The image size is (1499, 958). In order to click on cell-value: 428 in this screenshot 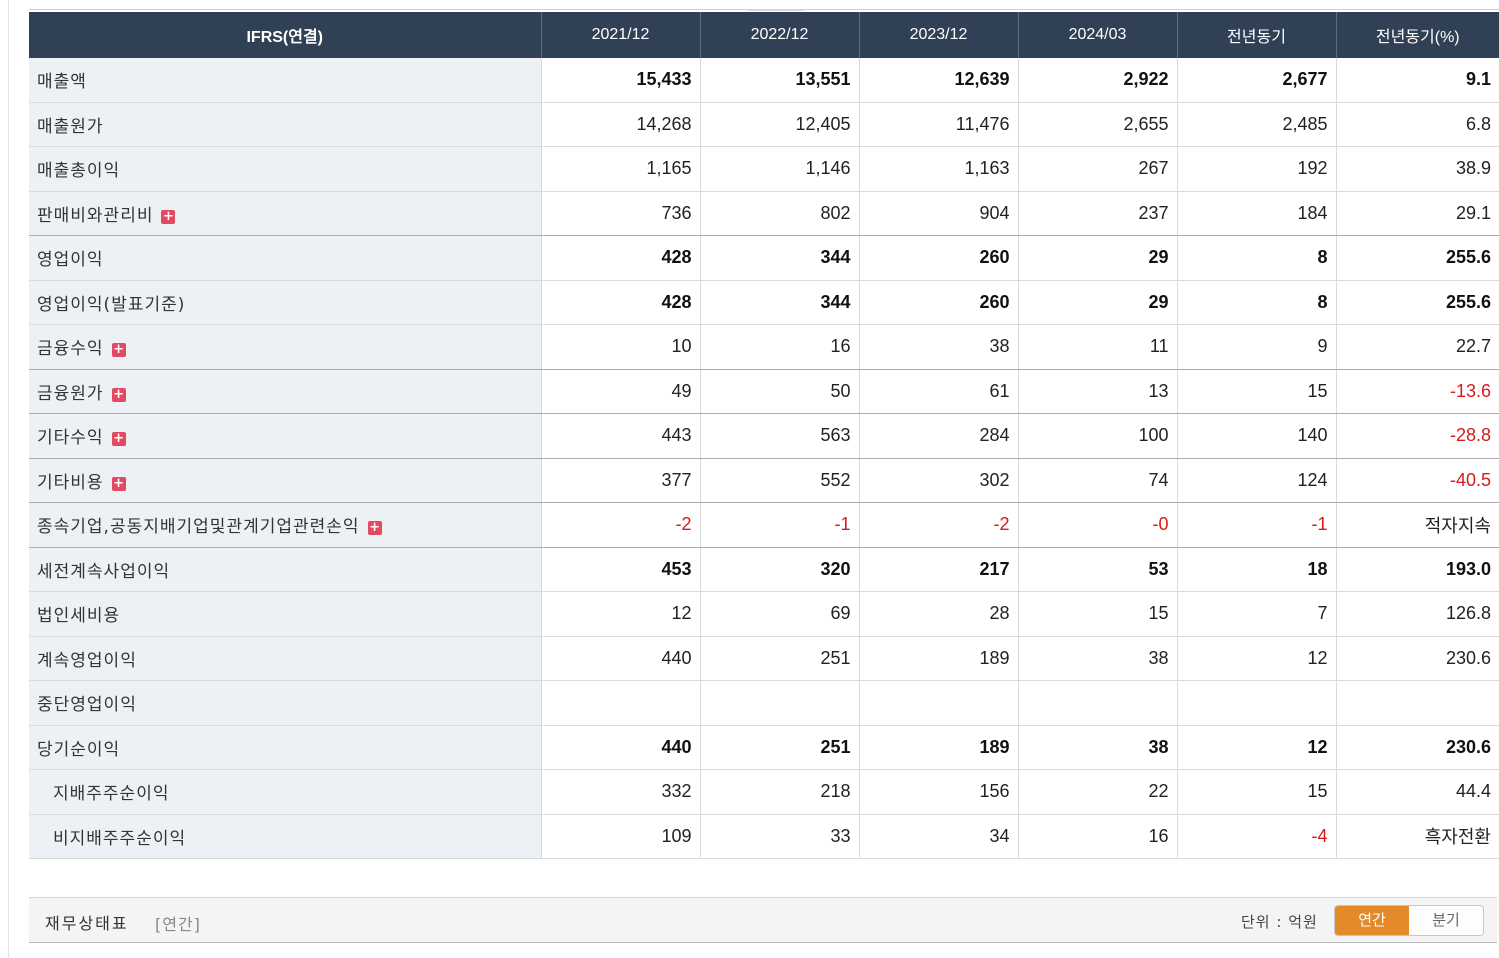, I will do `click(621, 258)`.